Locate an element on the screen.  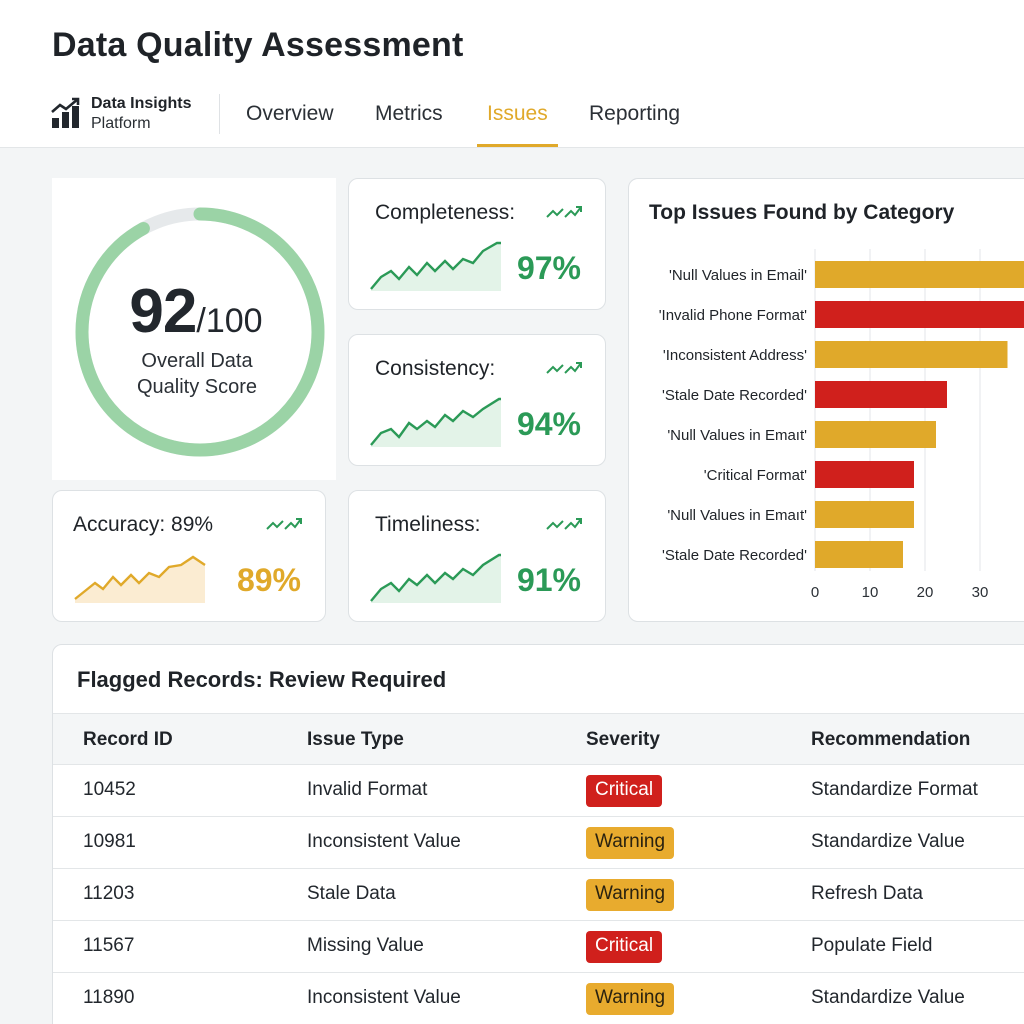
category-label: 'Invalid Phone Format' is located at coordinates (733, 315).